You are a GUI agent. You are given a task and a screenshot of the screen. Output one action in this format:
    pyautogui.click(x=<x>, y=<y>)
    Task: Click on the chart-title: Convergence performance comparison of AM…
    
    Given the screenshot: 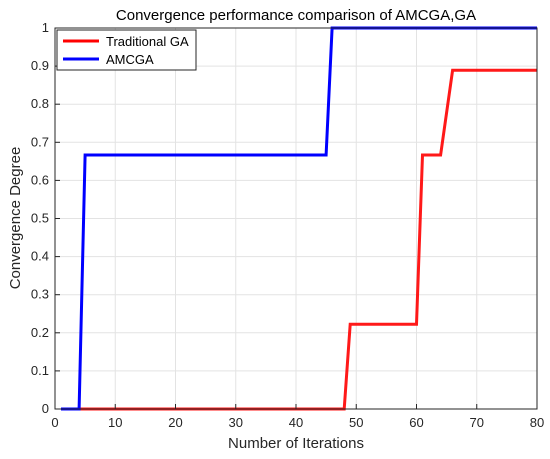 What is the action you would take?
    pyautogui.click(x=296, y=15)
    